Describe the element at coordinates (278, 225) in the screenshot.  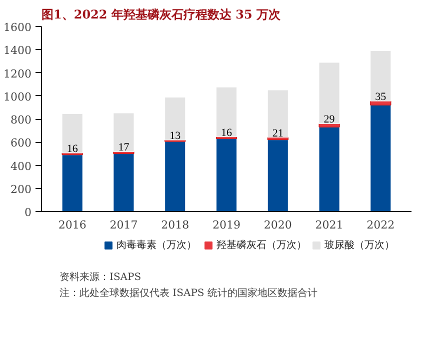
I see `x-tick-label: 2020` at that location.